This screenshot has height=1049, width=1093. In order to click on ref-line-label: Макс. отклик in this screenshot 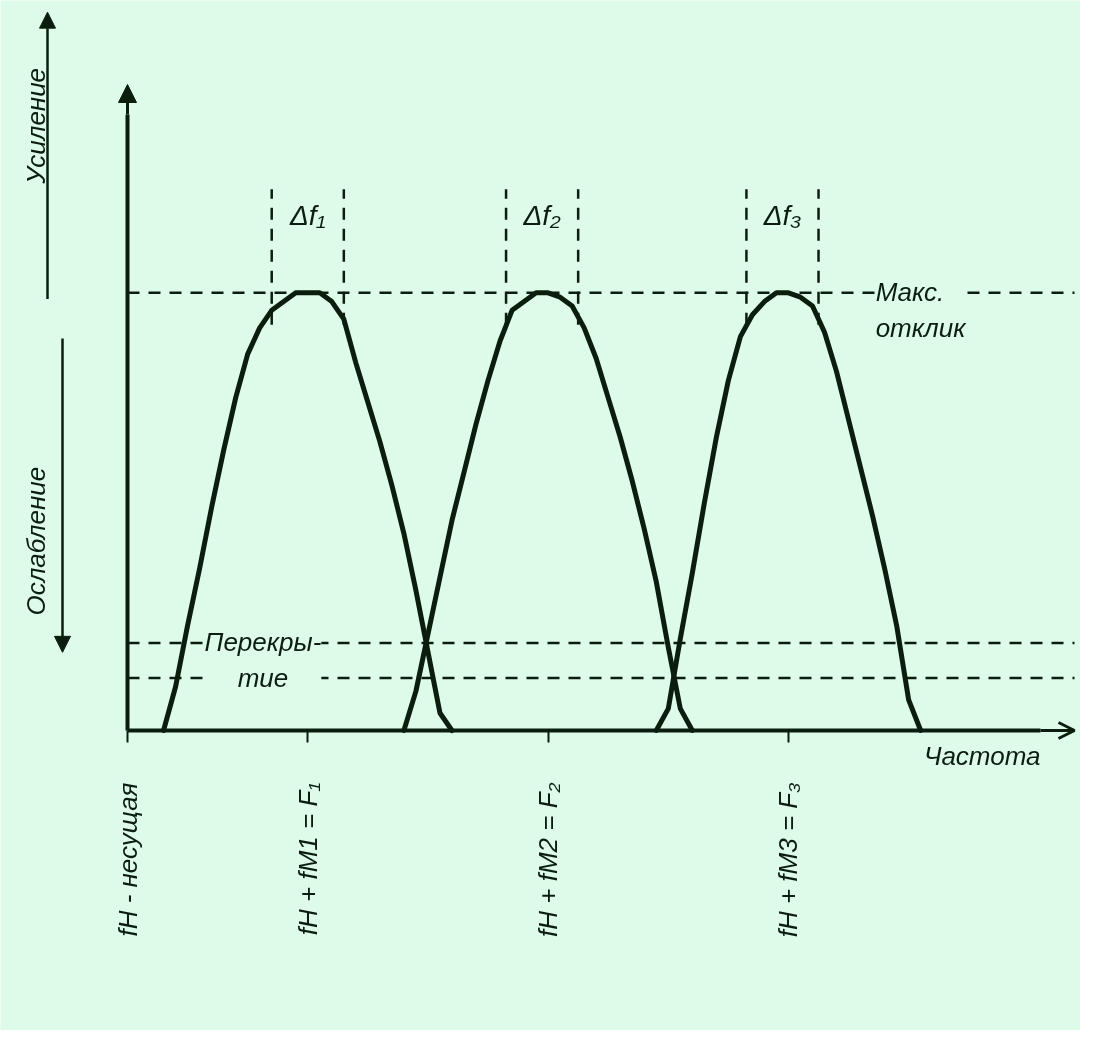, I will do `click(921, 309)`.